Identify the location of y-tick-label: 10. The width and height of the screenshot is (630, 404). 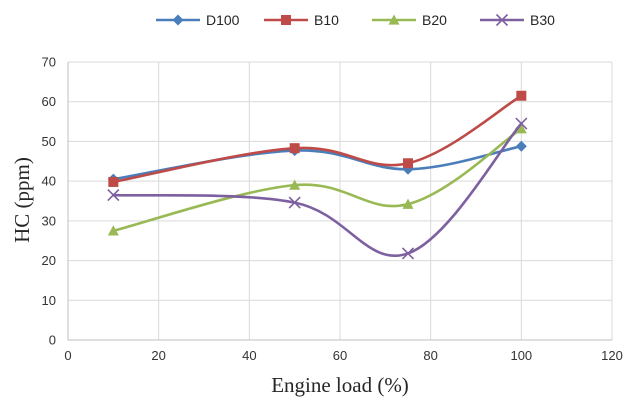
(49, 300).